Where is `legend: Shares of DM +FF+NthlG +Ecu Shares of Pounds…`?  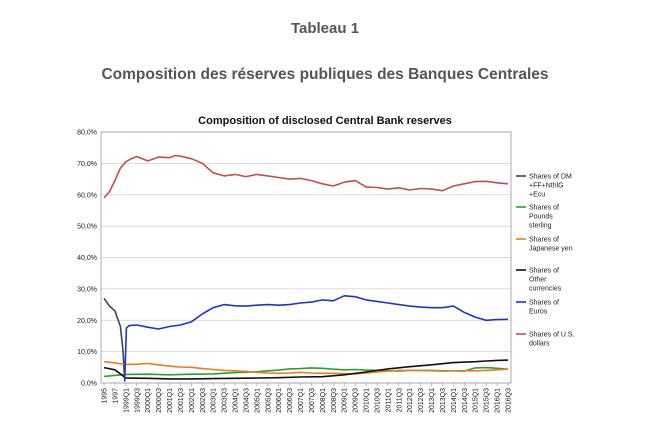
legend: Shares of DM +FF+NthlG +Ecu Shares of Pounds… is located at coordinates (545, 261).